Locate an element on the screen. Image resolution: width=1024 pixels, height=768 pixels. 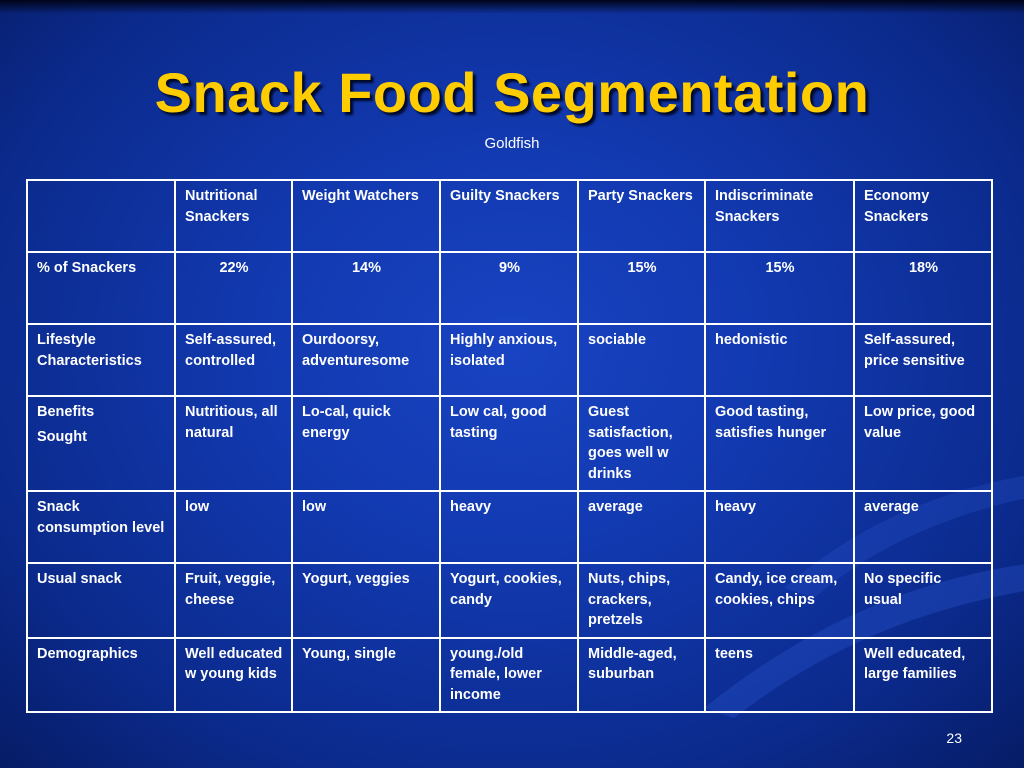
table-cell: Nuts, chips, crackers, pretzels is located at coordinates (641, 600).